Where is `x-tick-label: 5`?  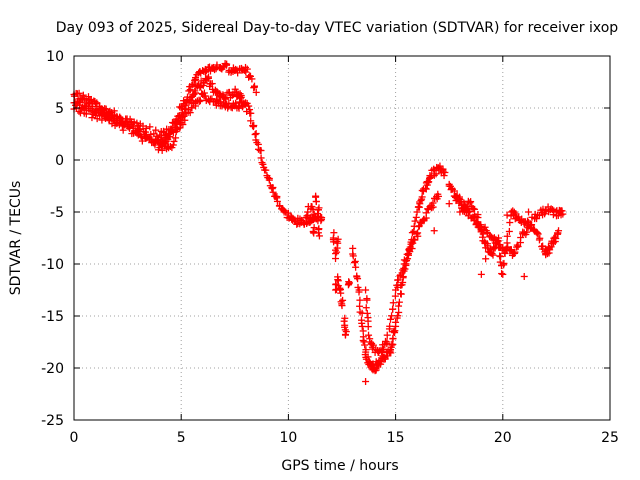 x-tick-label: 5 is located at coordinates (181, 438).